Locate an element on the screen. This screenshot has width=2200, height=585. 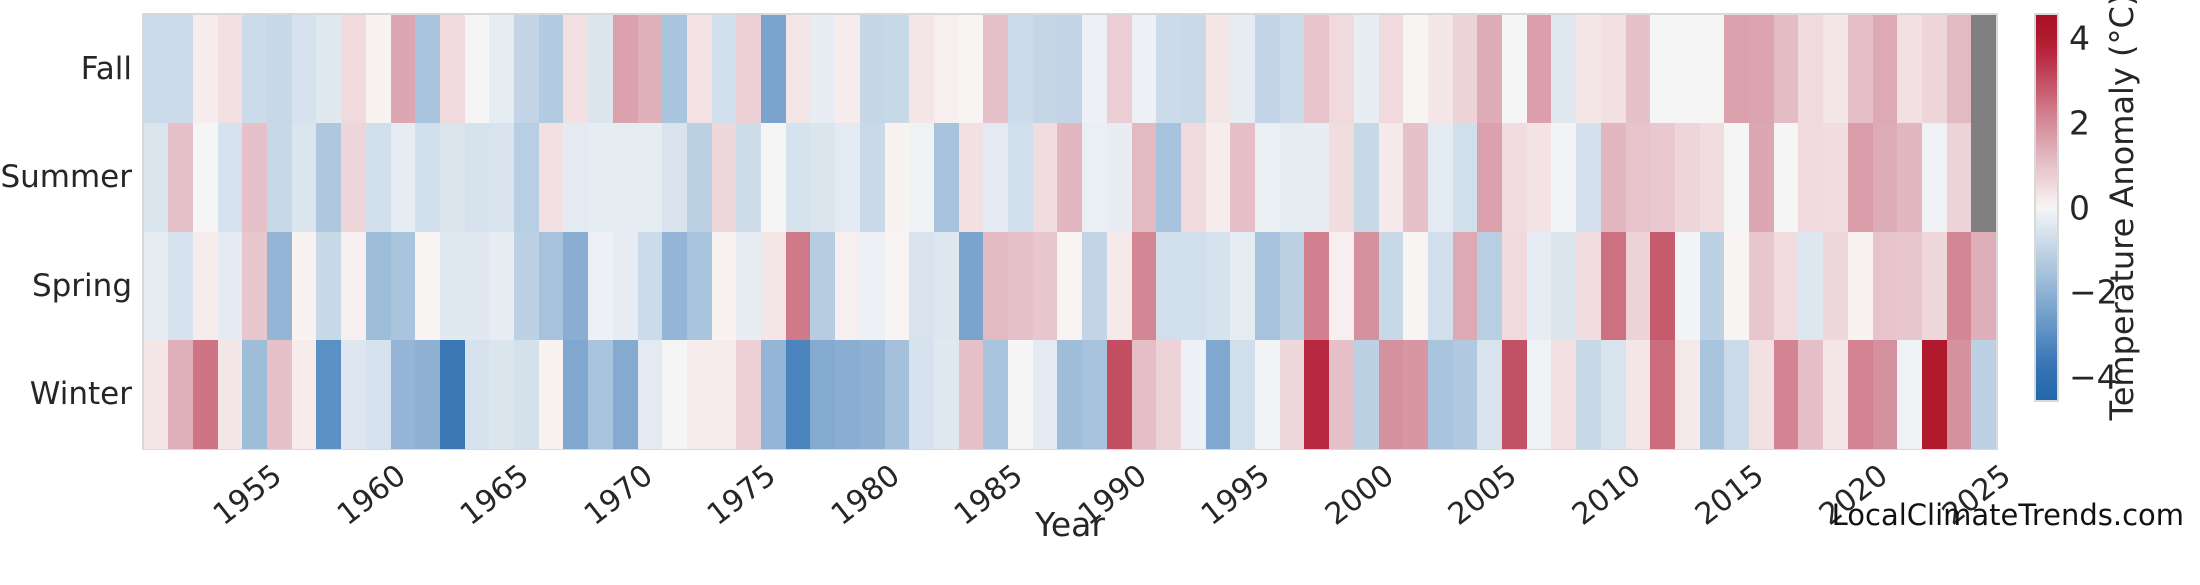
row-label-spring: Spring is located at coordinates (81, 285).